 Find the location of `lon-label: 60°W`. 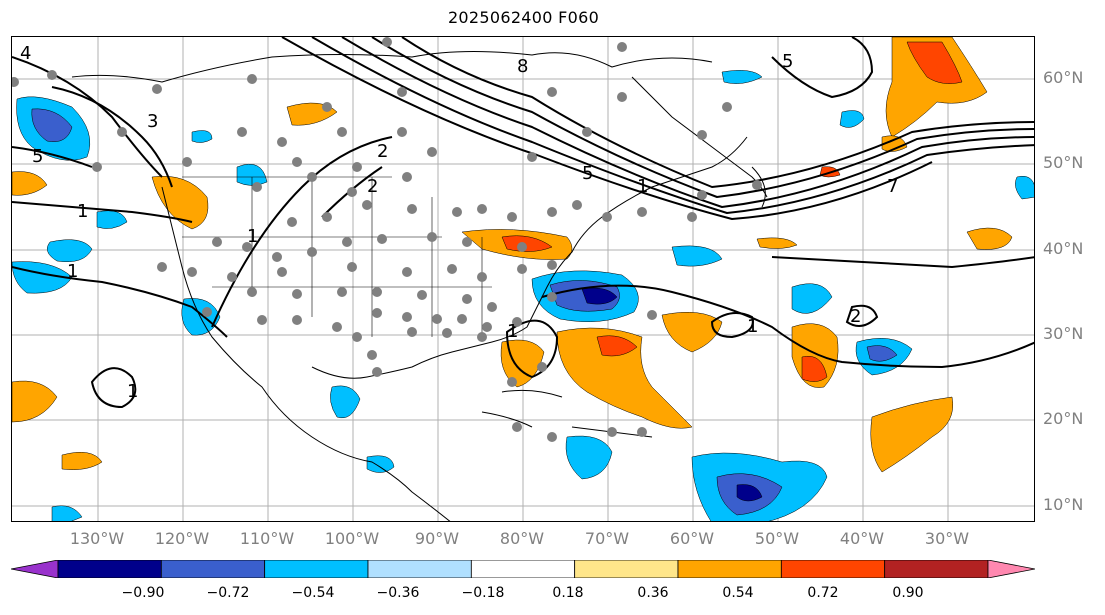

lon-label: 60°W is located at coordinates (692, 538).